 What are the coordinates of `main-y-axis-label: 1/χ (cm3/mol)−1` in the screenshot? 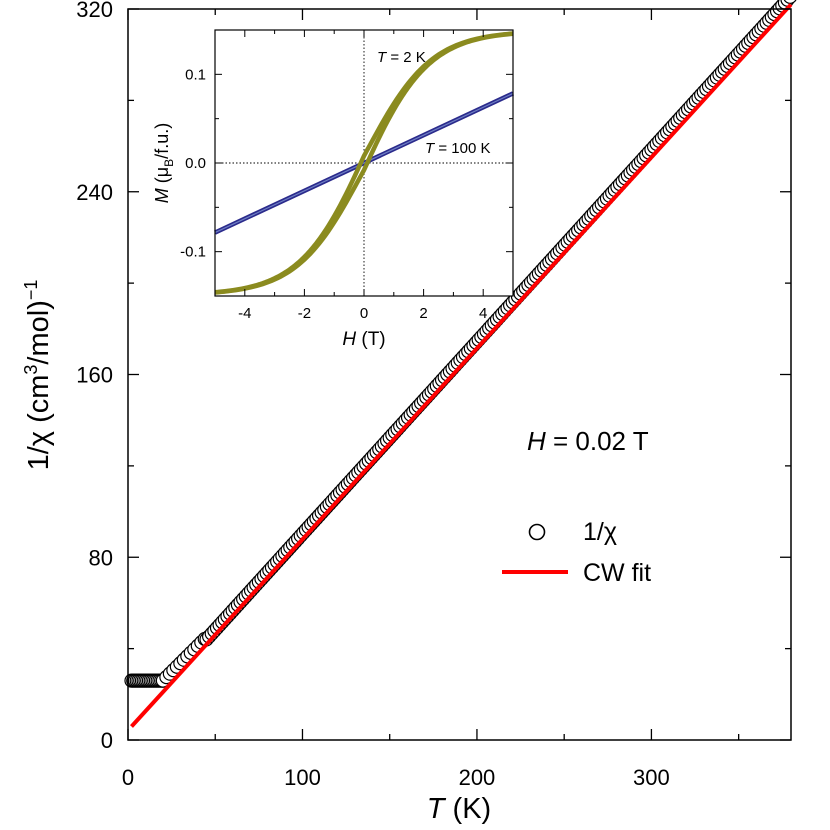 It's located at (38, 375).